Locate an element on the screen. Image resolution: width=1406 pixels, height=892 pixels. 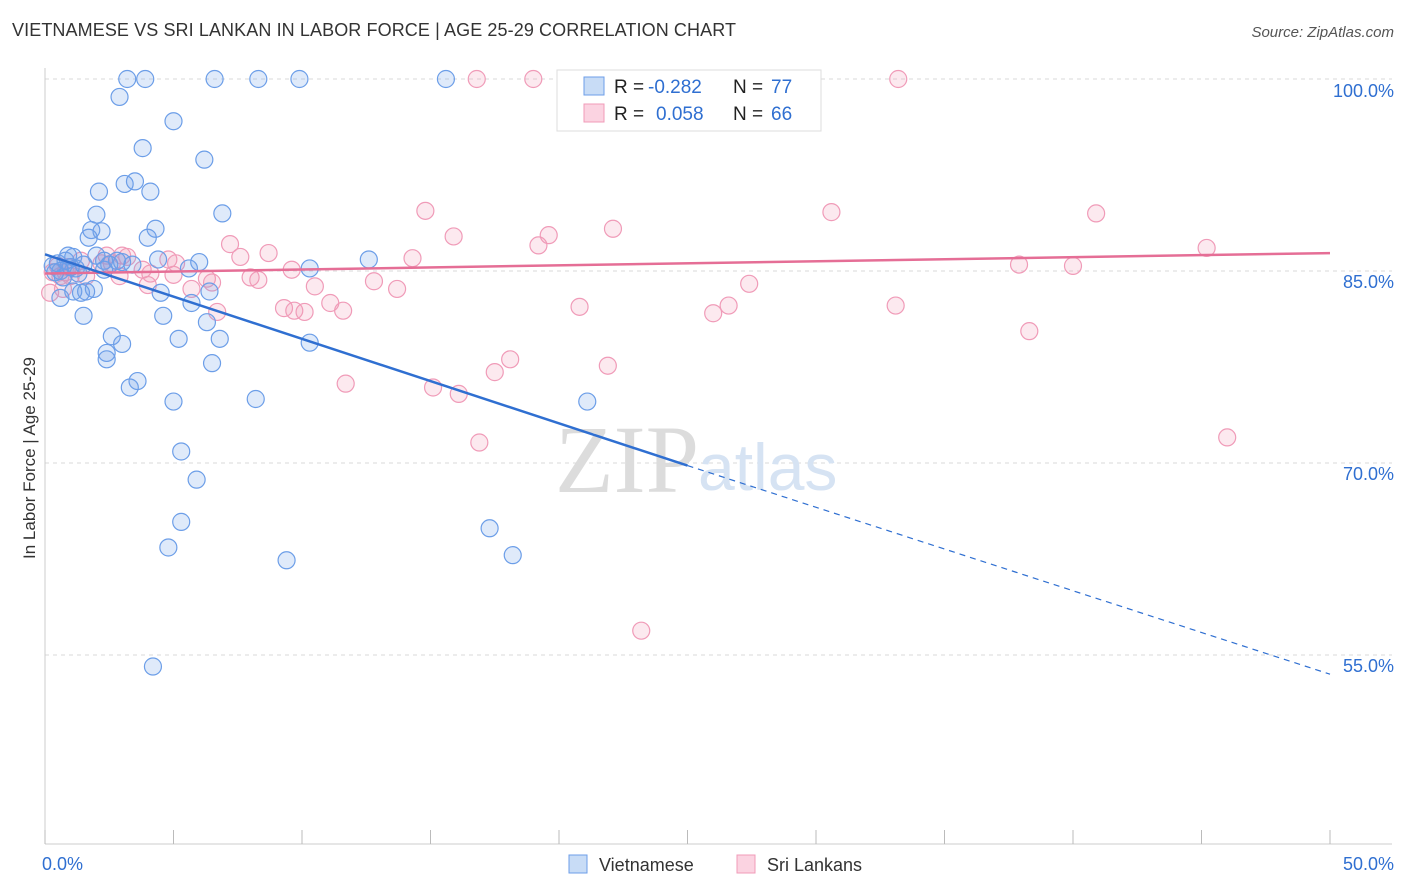
stats-n-value-sri-lankans: 66 is located at coordinates (781, 114).